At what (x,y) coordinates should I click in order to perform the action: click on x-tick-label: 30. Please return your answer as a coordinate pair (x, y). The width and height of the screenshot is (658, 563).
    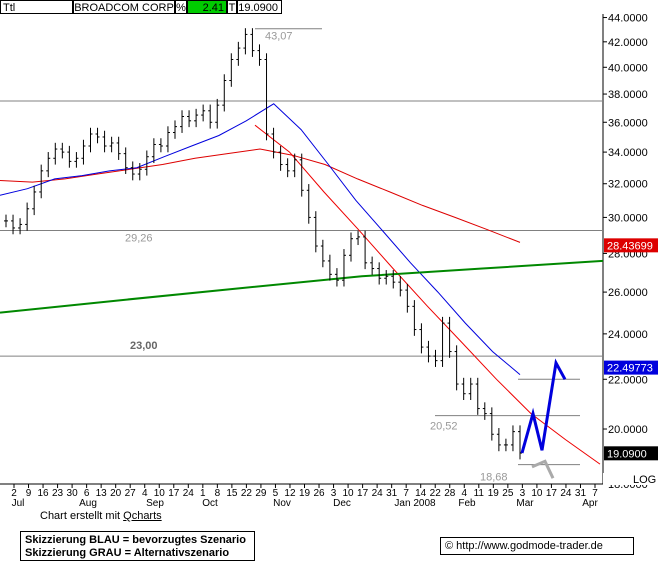
    Looking at the image, I should click on (73, 493).